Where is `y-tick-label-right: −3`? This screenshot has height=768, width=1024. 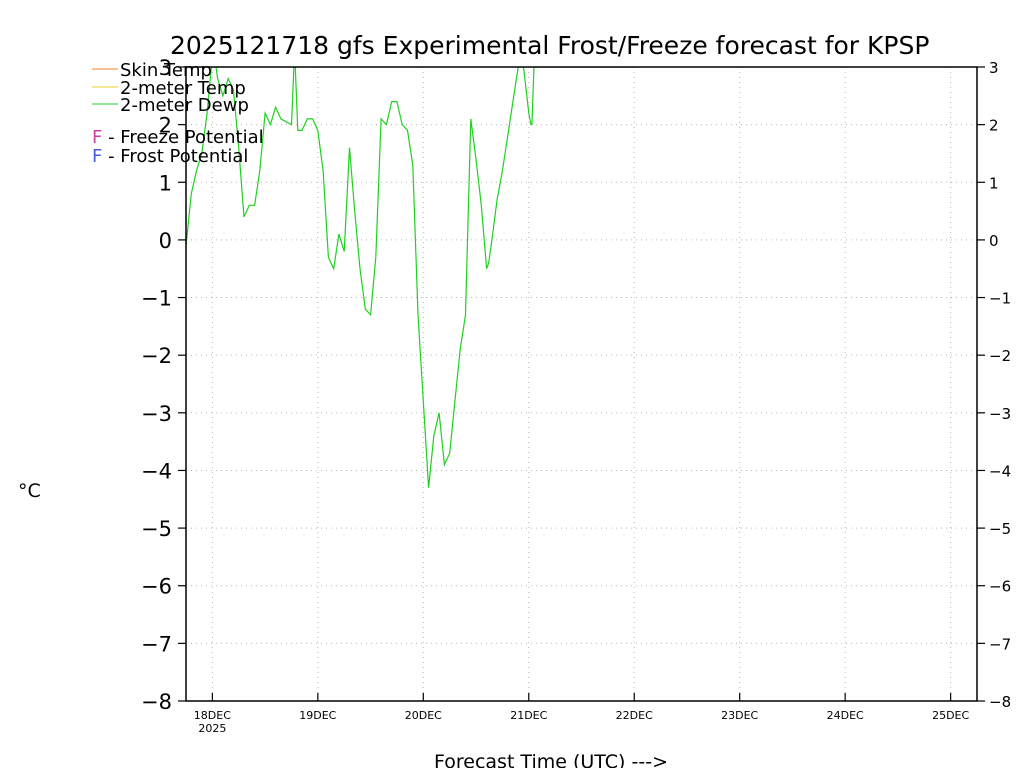
y-tick-label-right: −3 is located at coordinates (1000, 414).